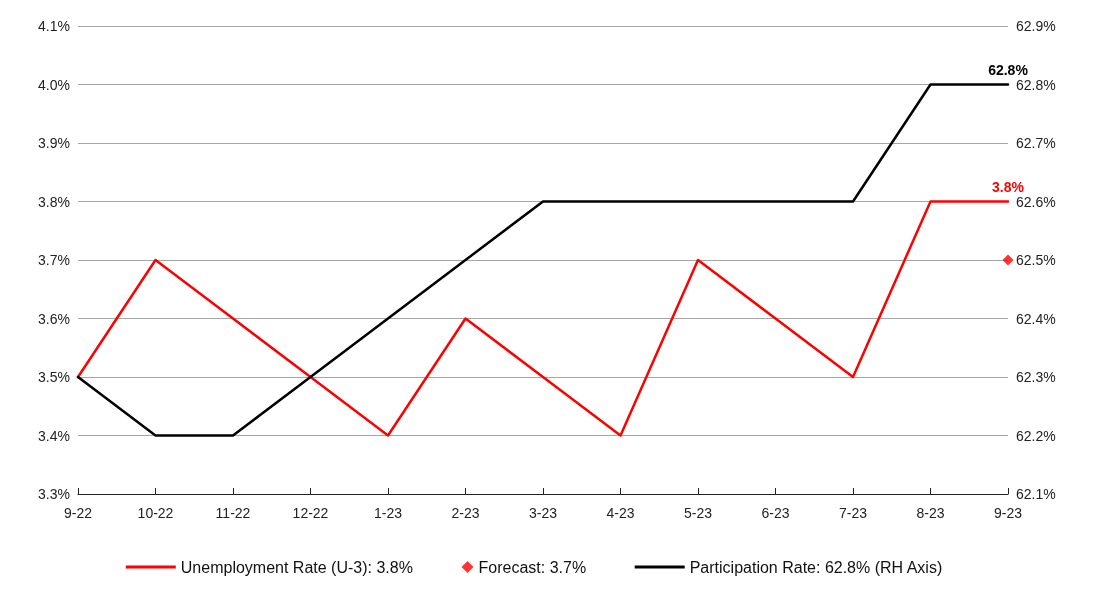 Image resolution: width=1098 pixels, height=594 pixels. I want to click on x-tick-label: 2-23, so click(465, 513).